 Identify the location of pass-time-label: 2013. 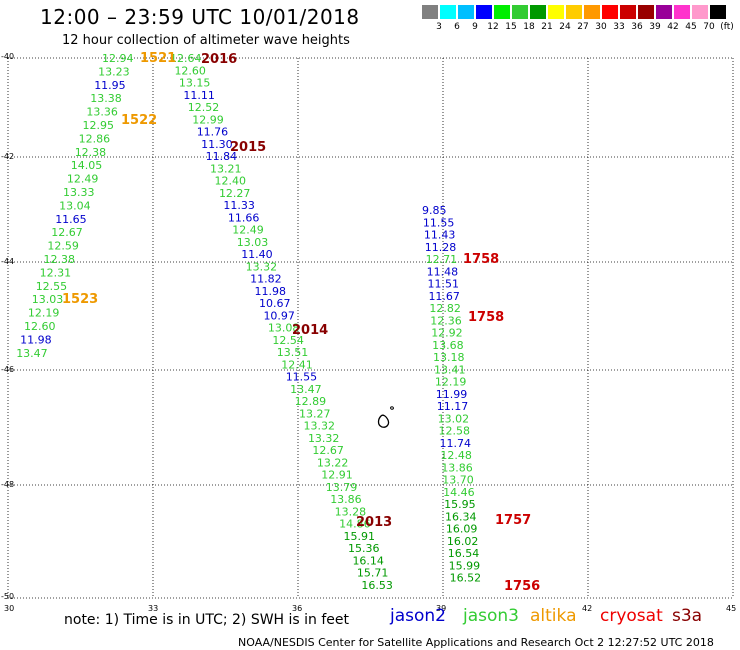
(374, 522).